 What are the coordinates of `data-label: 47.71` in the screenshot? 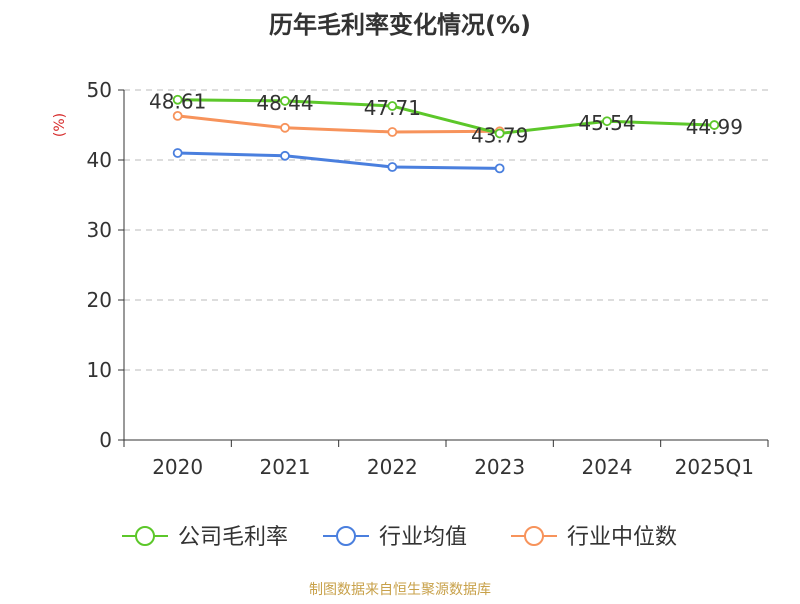 It's located at (392, 108).